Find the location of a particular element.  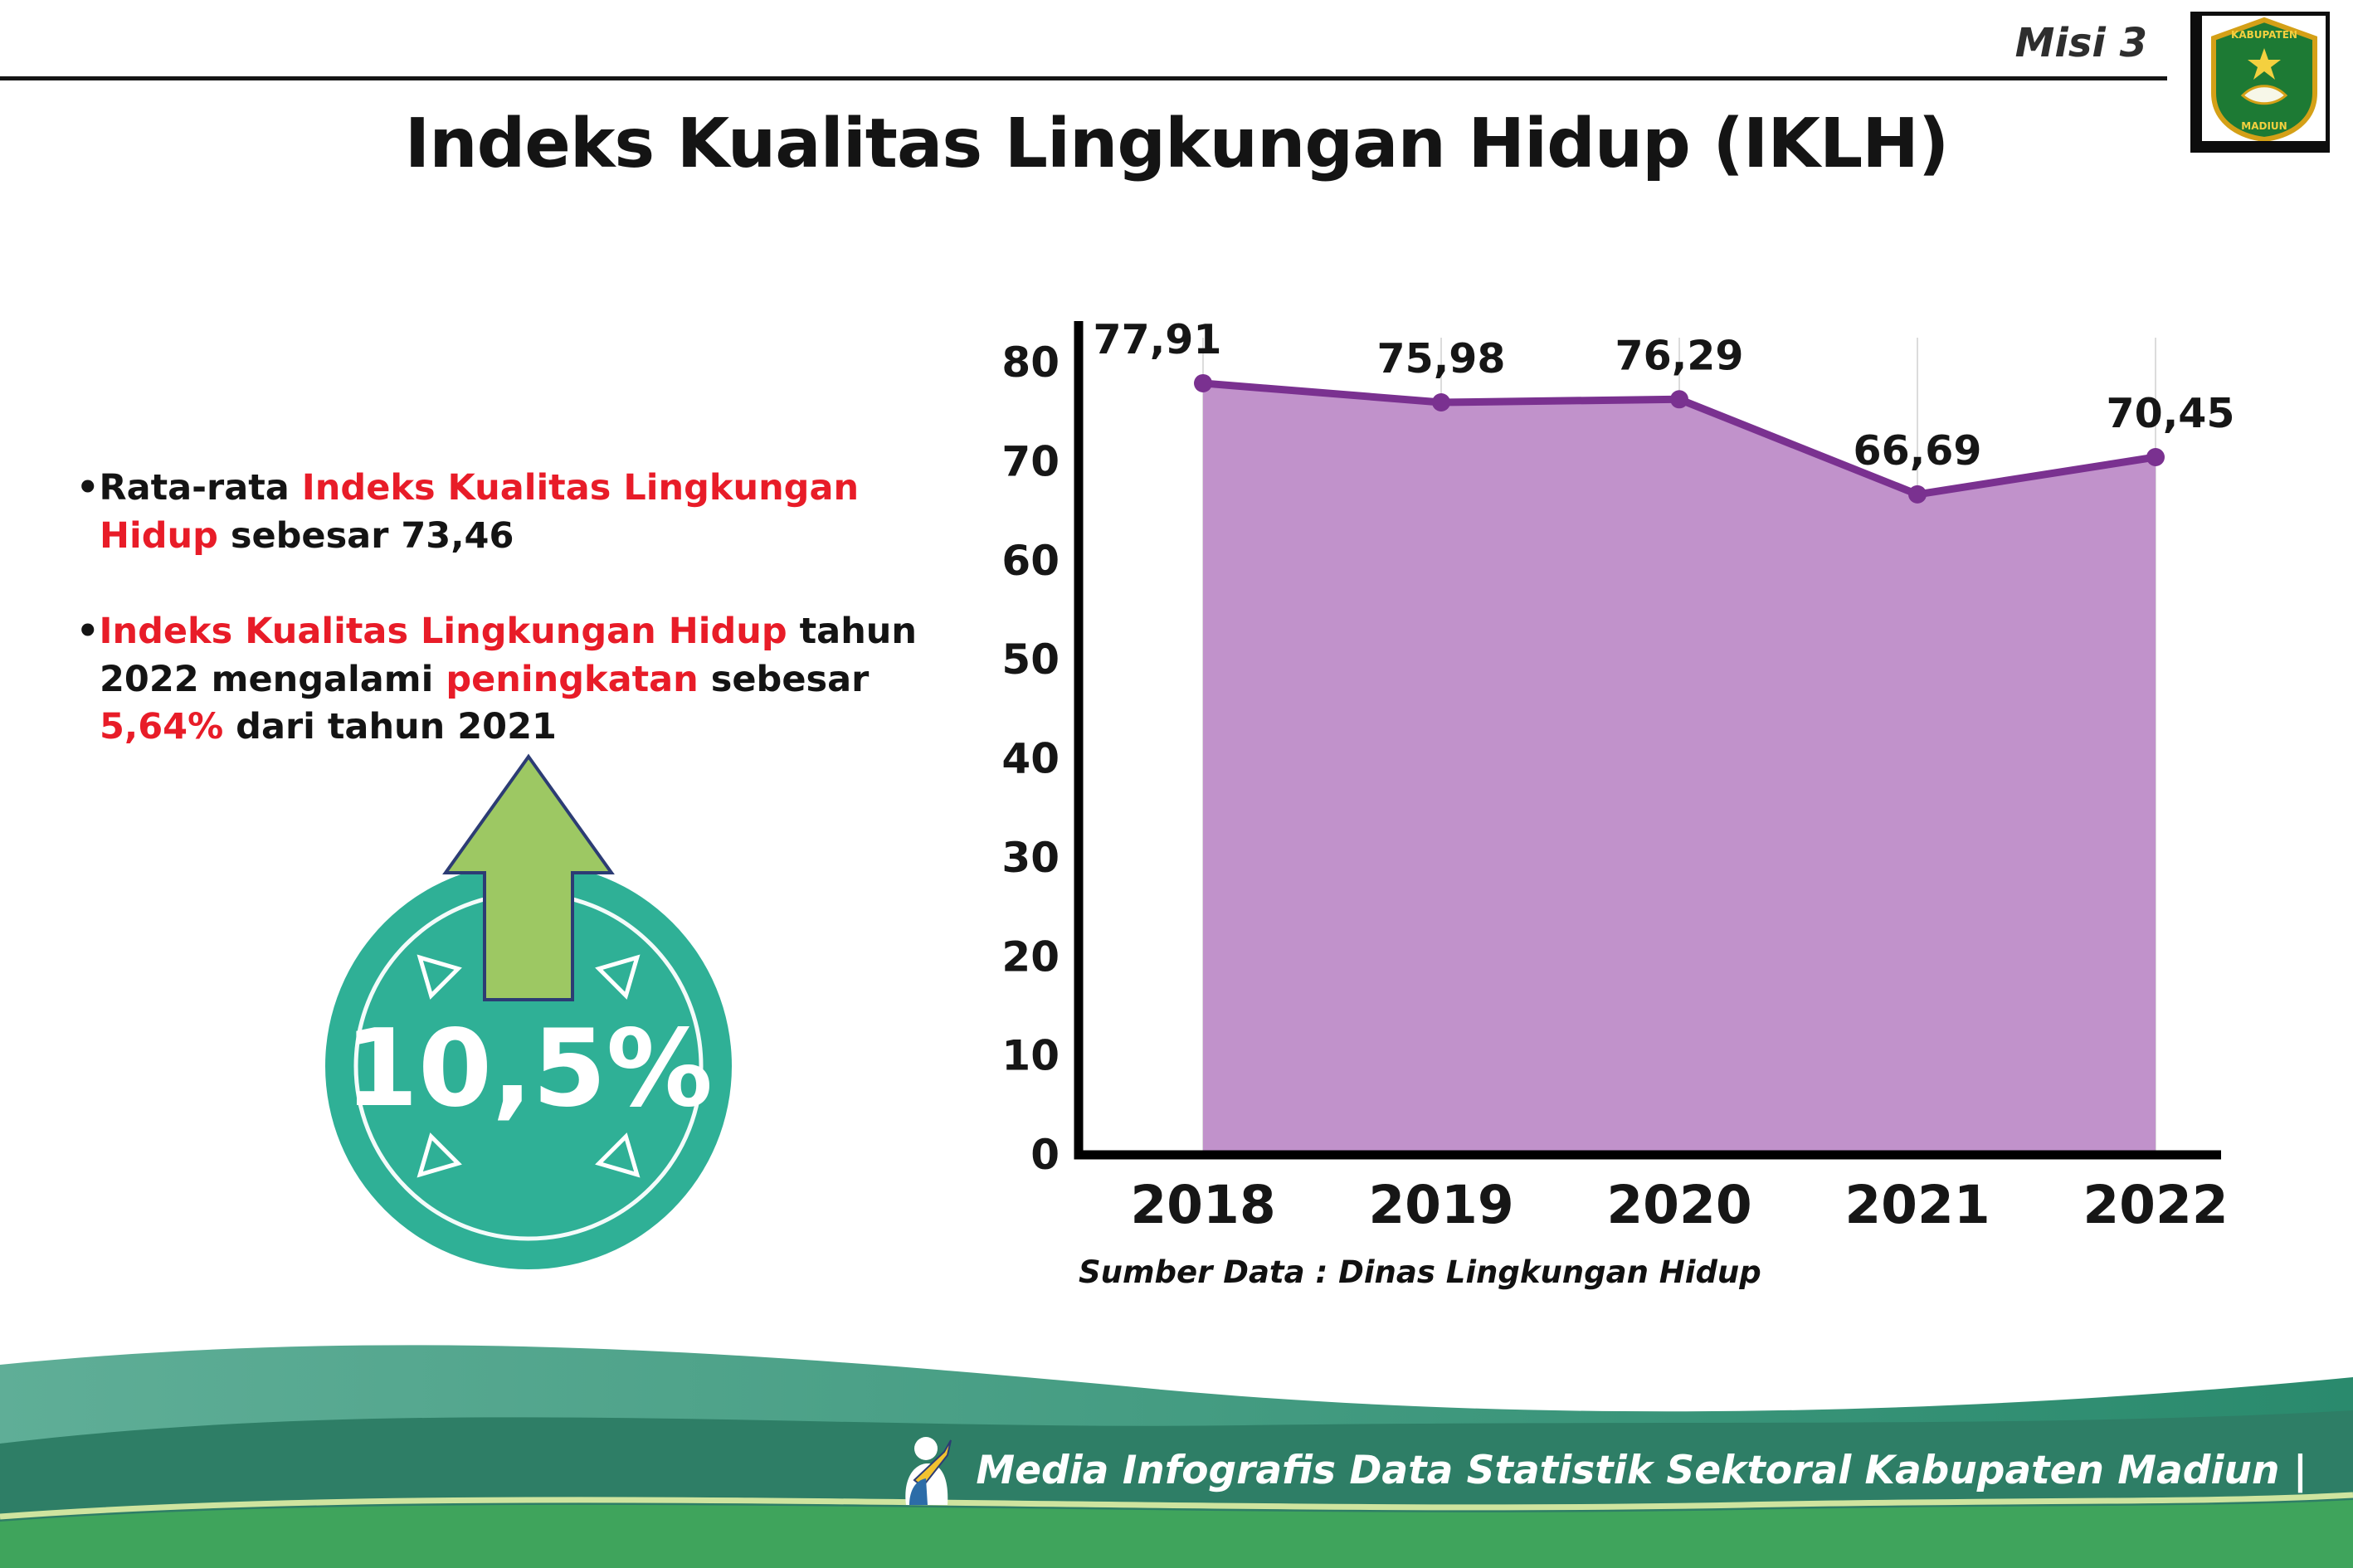

y-tick-label: 20 is located at coordinates (1030, 957).